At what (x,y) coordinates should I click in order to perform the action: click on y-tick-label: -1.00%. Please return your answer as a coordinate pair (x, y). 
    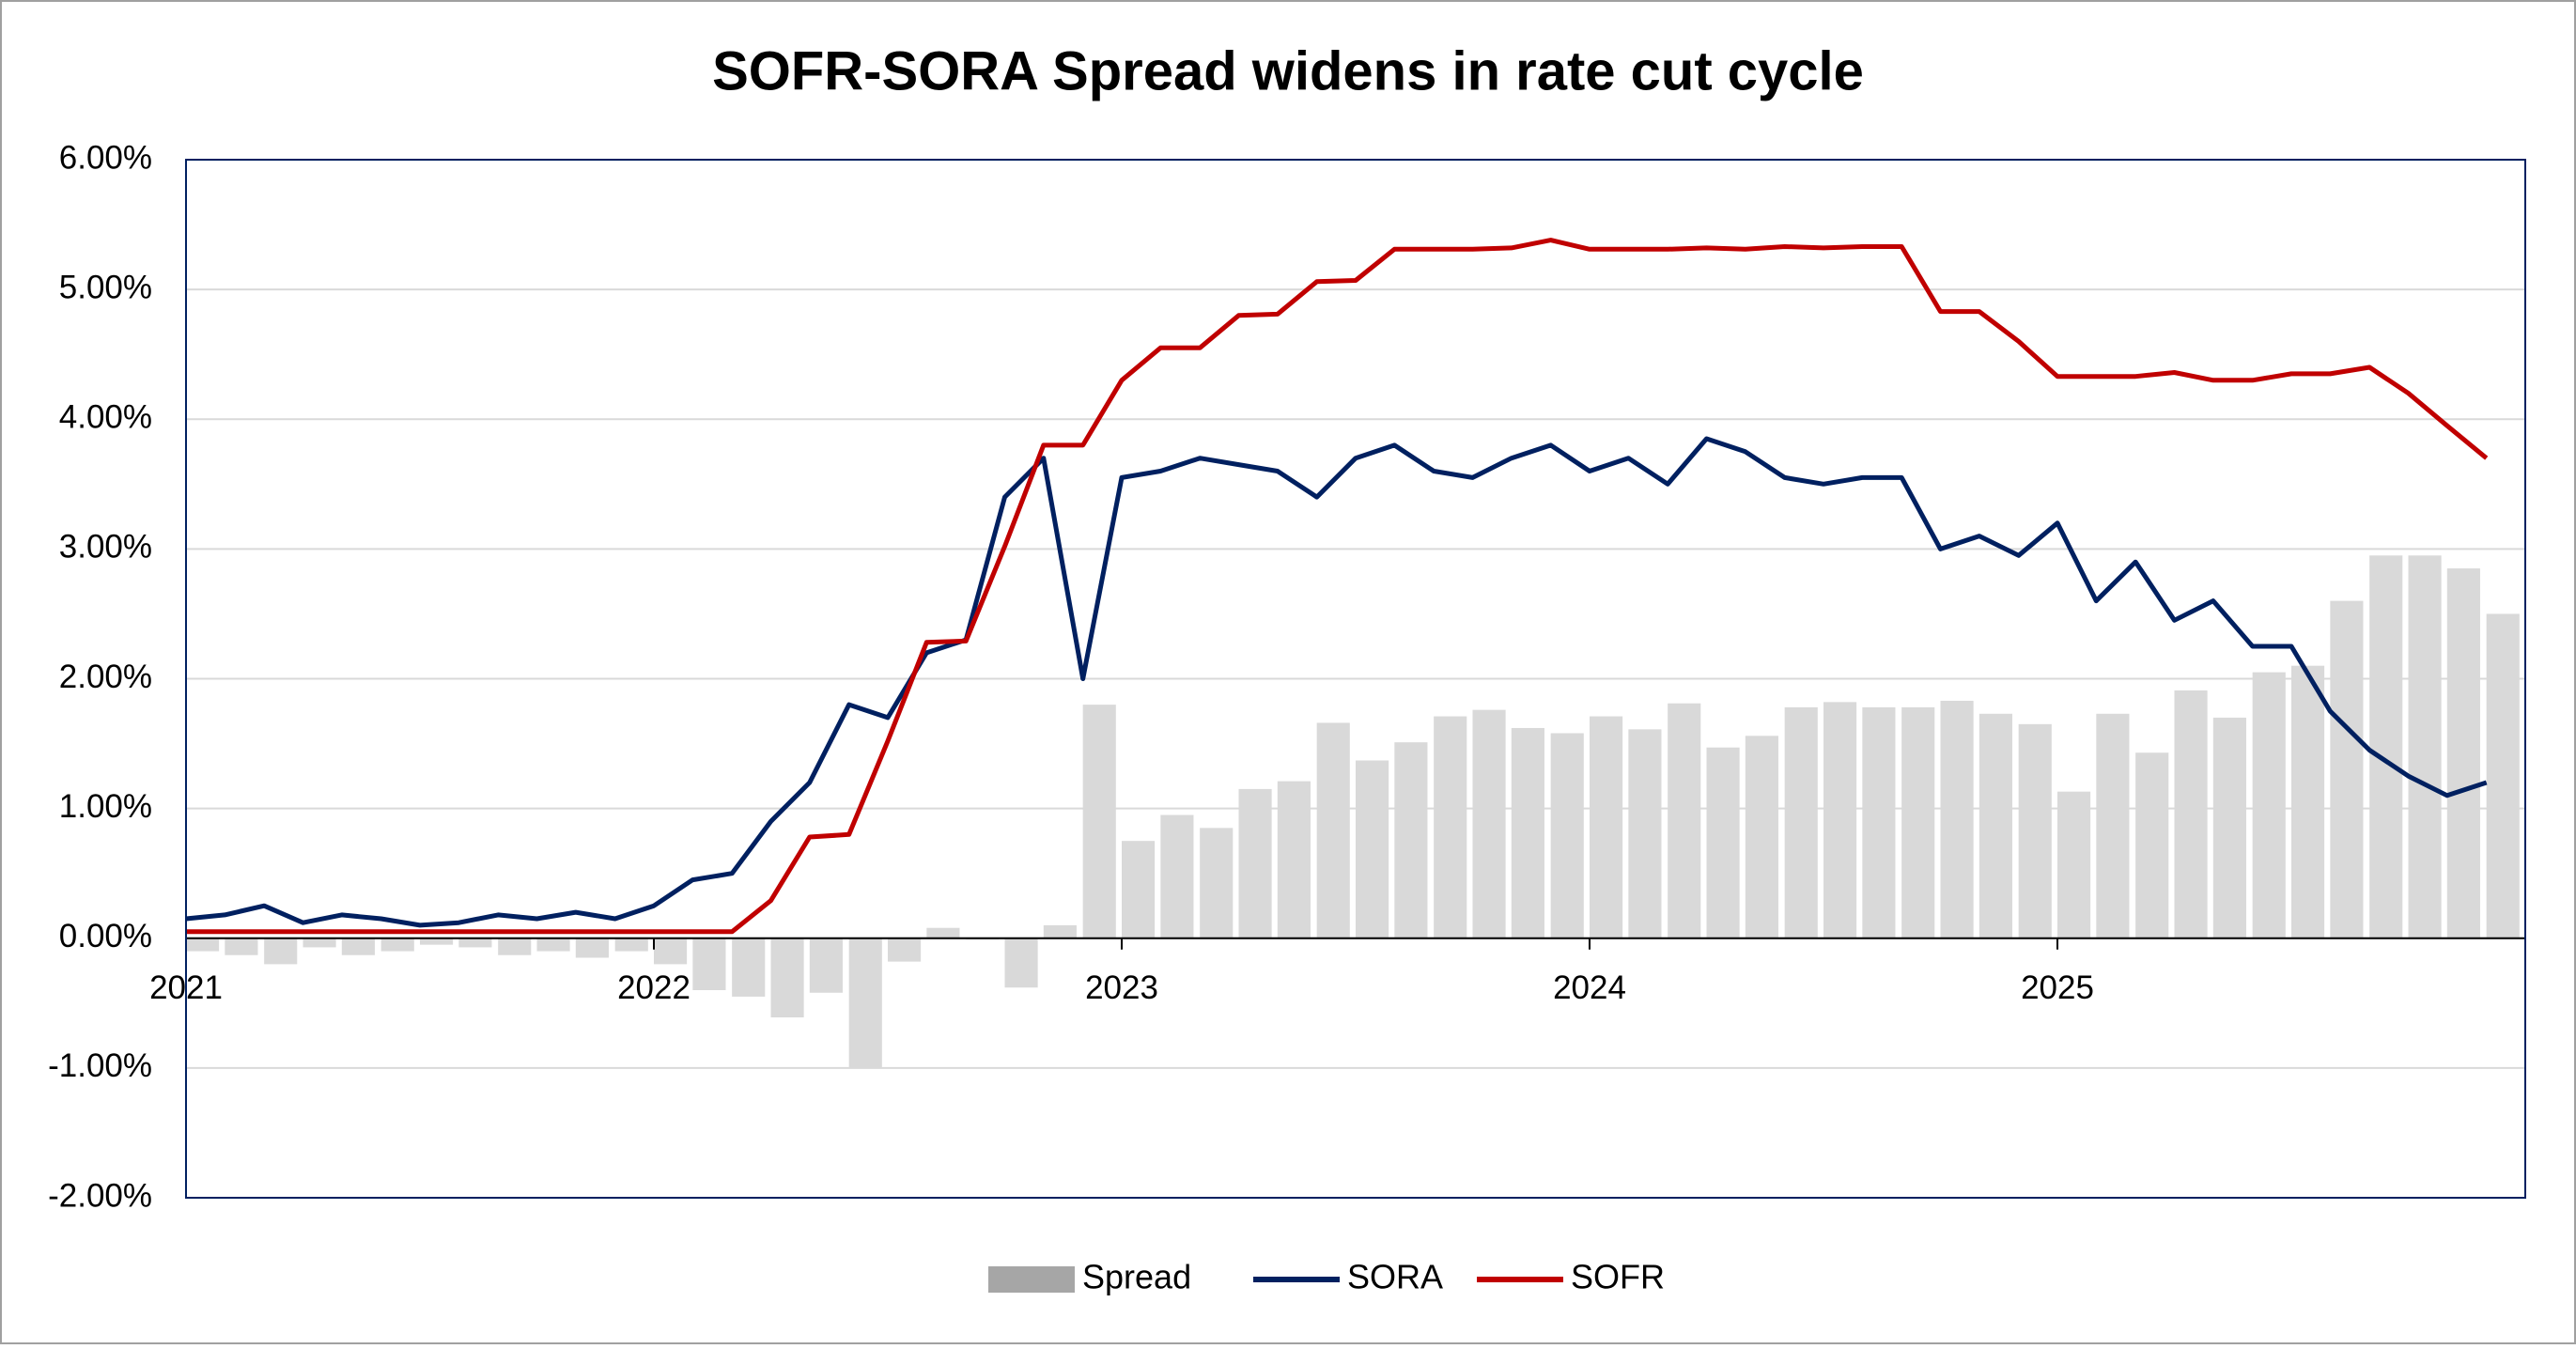
    Looking at the image, I should click on (100, 1065).